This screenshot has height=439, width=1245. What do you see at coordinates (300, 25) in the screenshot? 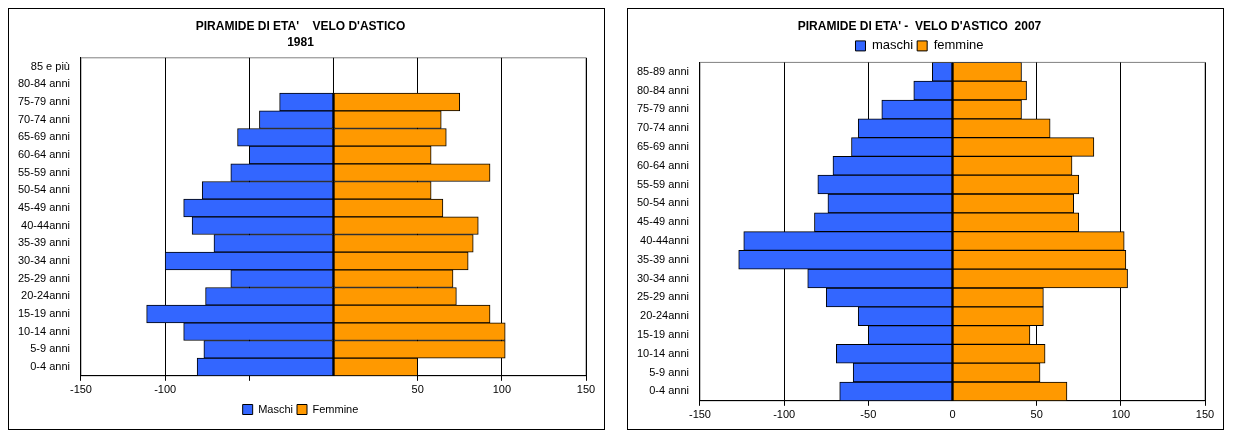
I see `chart-title: PIRAMIDE DI ETA' VELO D'ASTICO` at bounding box center [300, 25].